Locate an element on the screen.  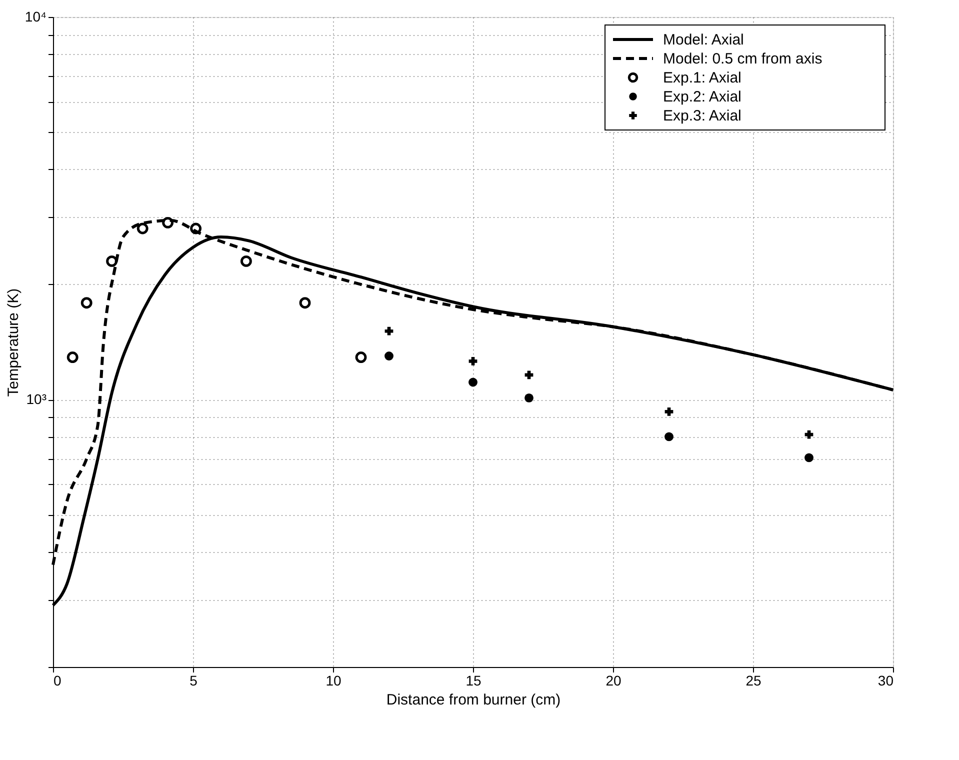
legend-label: Model: Axial is located at coordinates (703, 40).